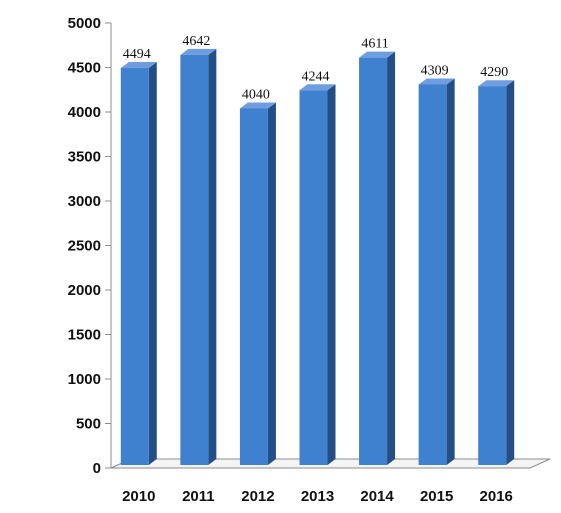 The height and width of the screenshot is (513, 561). Describe the element at coordinates (256, 94) in the screenshot. I see `data-label: 4040` at that location.